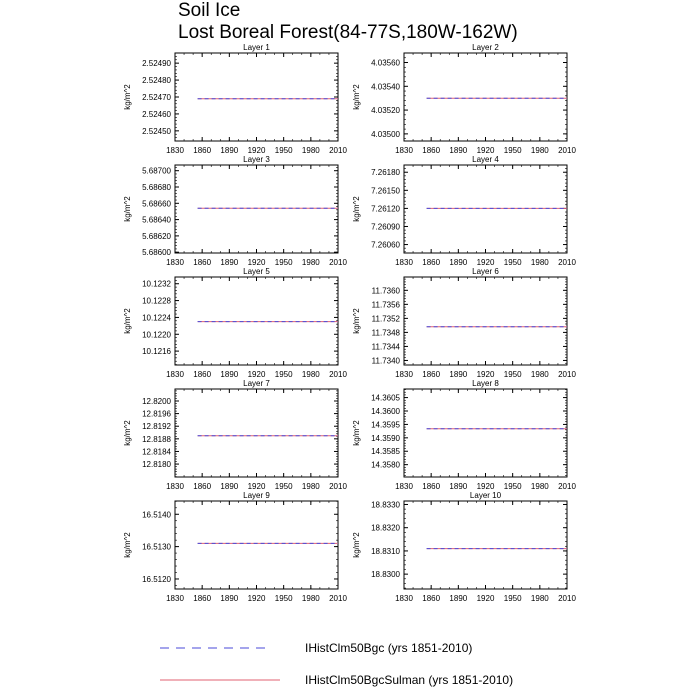 This screenshot has width=700, height=700. Describe the element at coordinates (256, 495) in the screenshot. I see `panel-title: Layer 9` at that location.